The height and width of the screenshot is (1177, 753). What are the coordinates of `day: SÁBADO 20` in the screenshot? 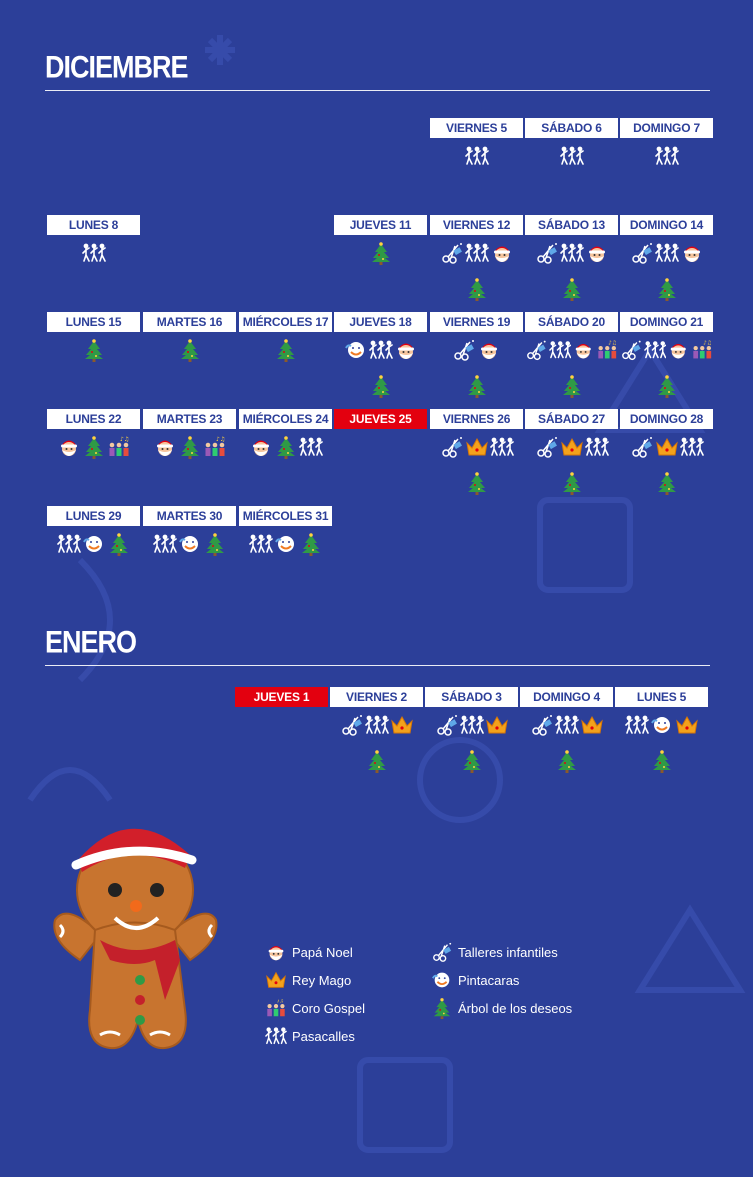 It's located at (571, 355).